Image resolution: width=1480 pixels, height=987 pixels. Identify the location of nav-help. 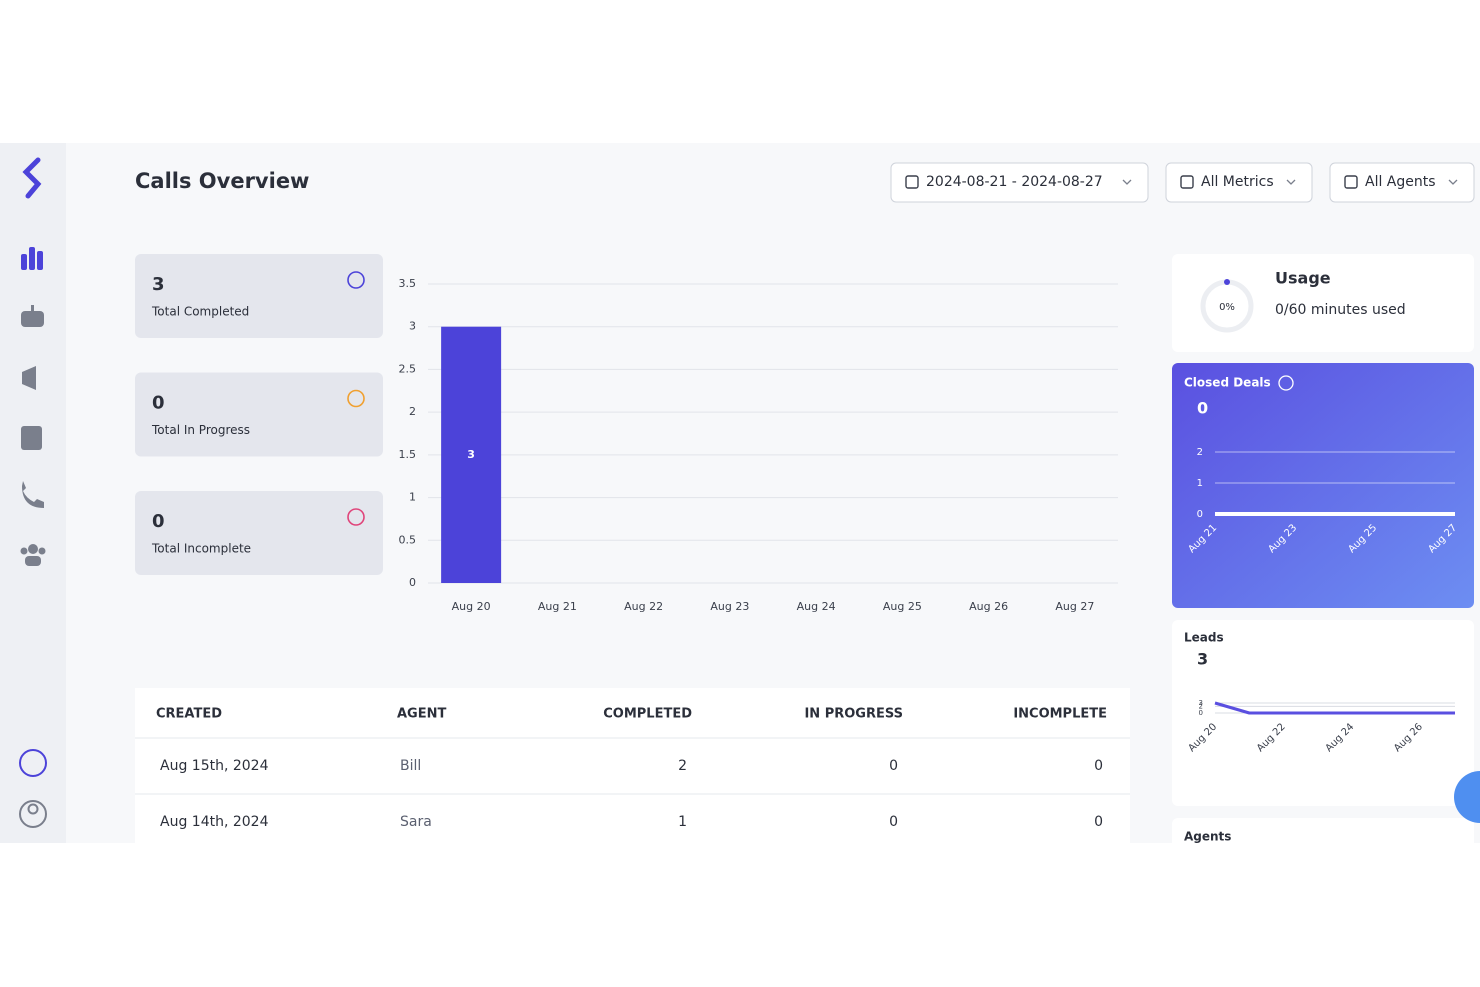
(33, 763).